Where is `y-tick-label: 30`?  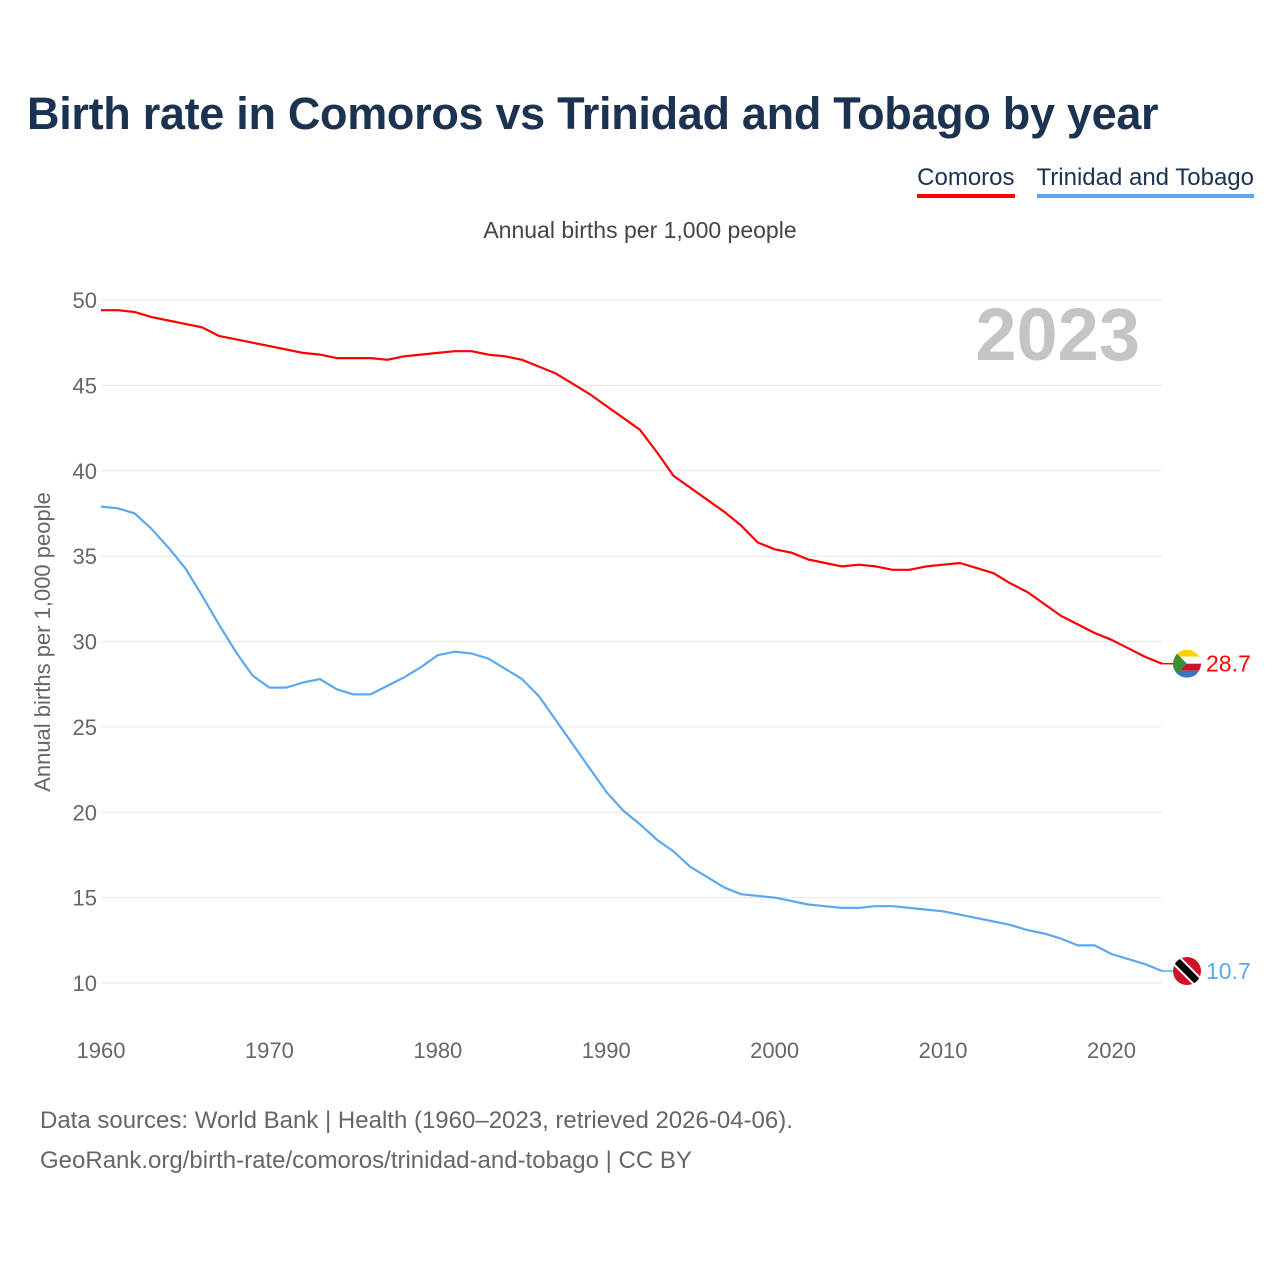 y-tick-label: 30 is located at coordinates (85, 642).